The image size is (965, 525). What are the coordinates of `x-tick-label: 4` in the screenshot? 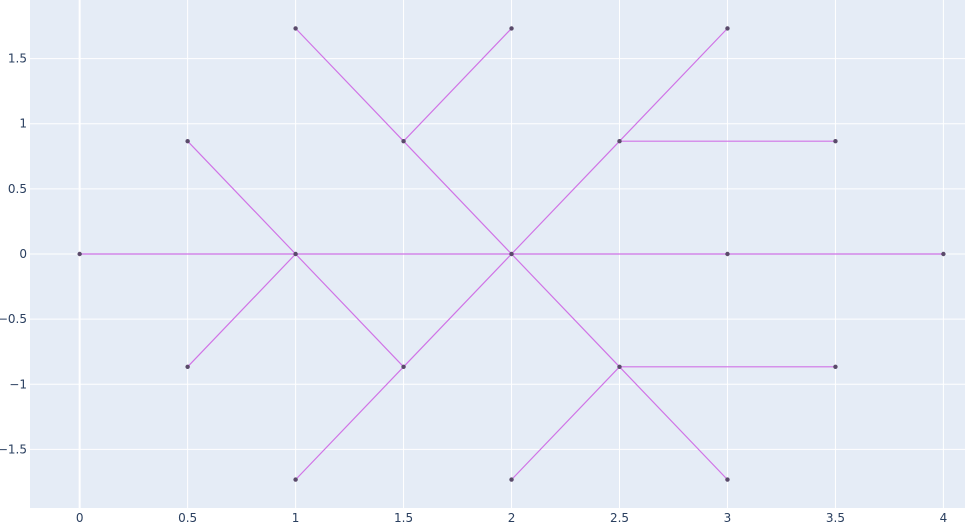 It's located at (944, 518).